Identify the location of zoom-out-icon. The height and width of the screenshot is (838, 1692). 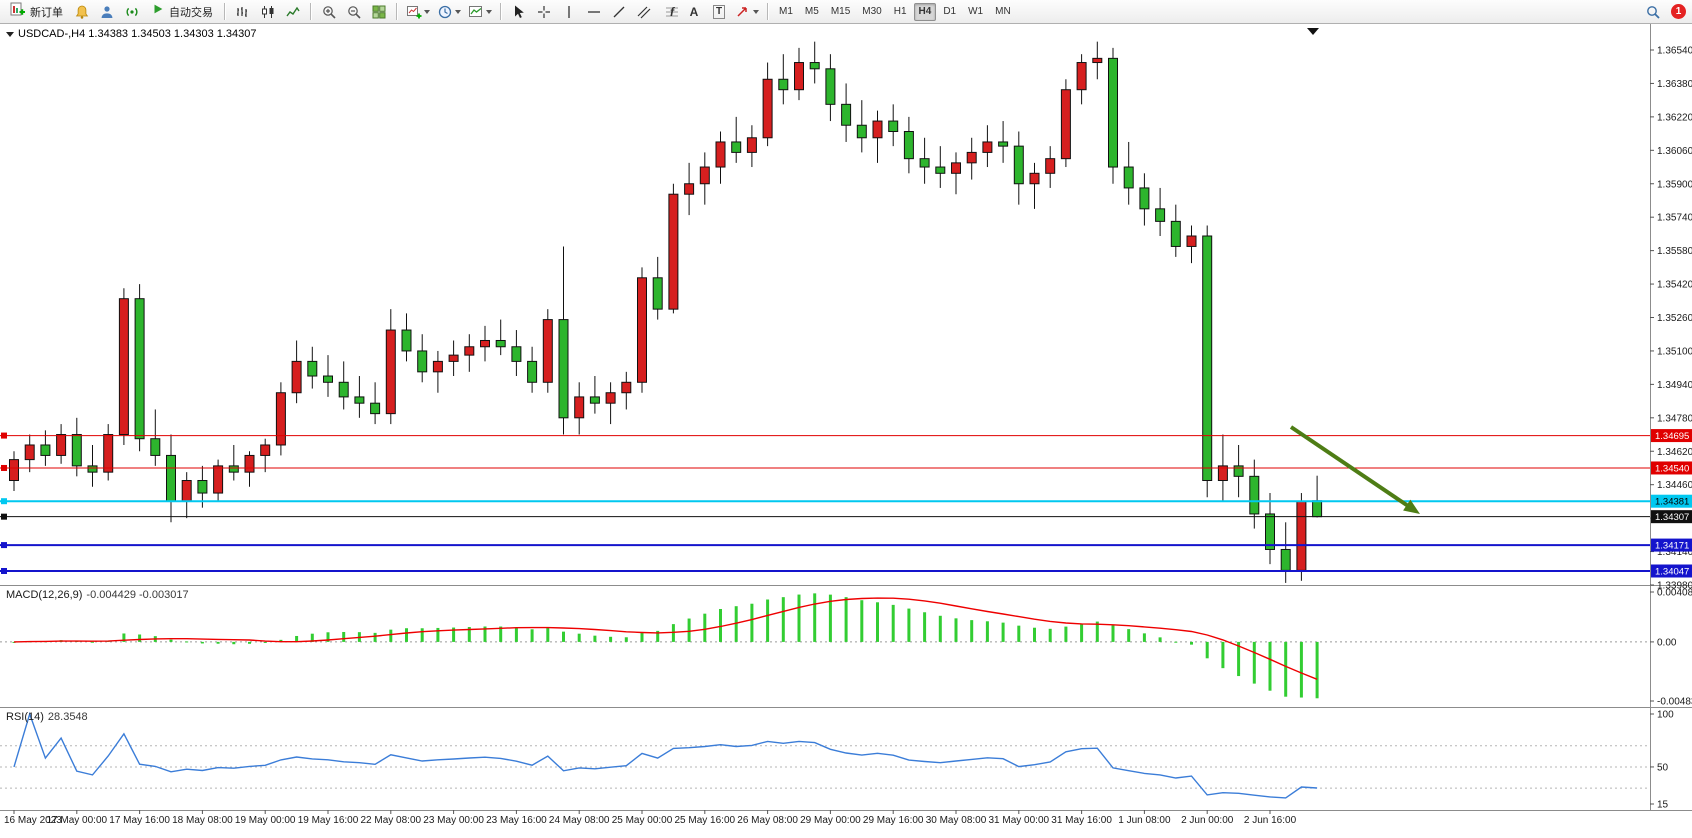
(354, 12).